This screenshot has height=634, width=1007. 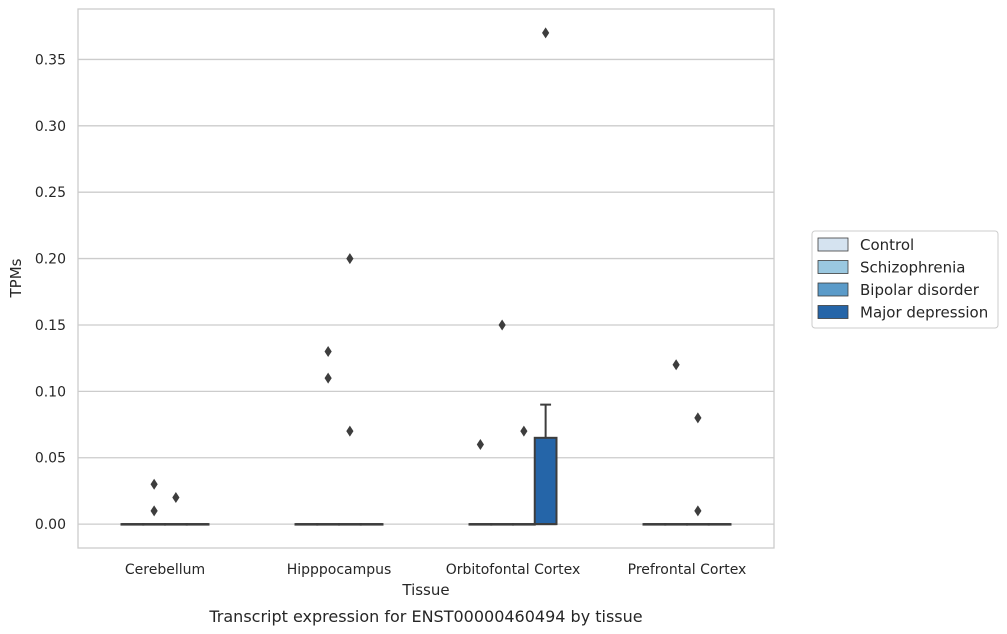 I want to click on y-tick-label: 0.30, so click(x=50, y=127).